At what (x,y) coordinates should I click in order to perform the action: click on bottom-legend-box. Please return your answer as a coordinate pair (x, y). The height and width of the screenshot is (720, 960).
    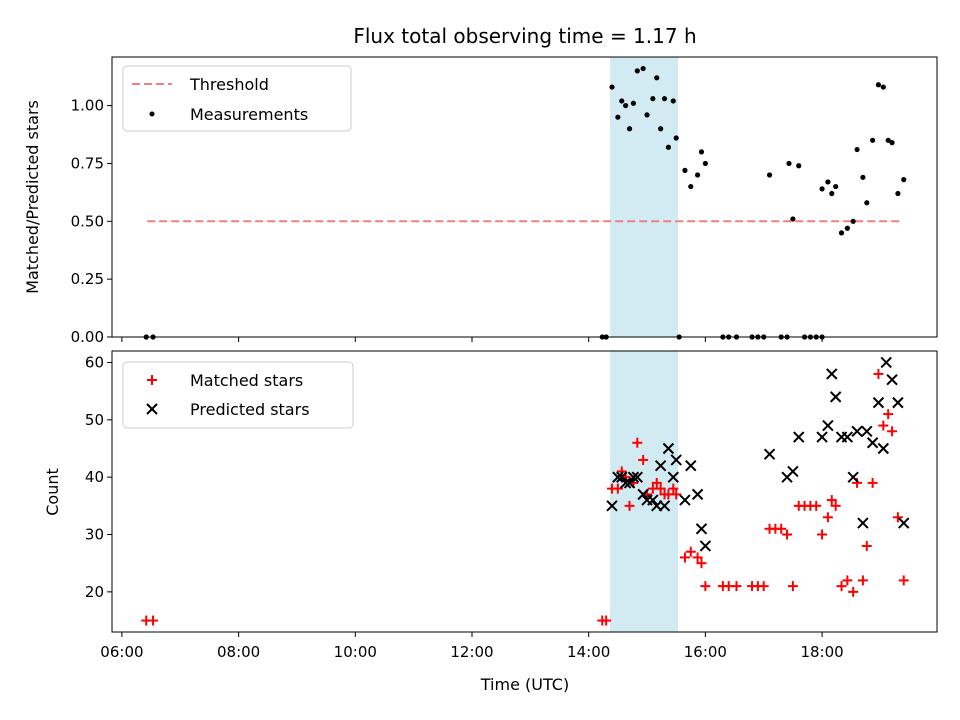
    Looking at the image, I should click on (238, 395).